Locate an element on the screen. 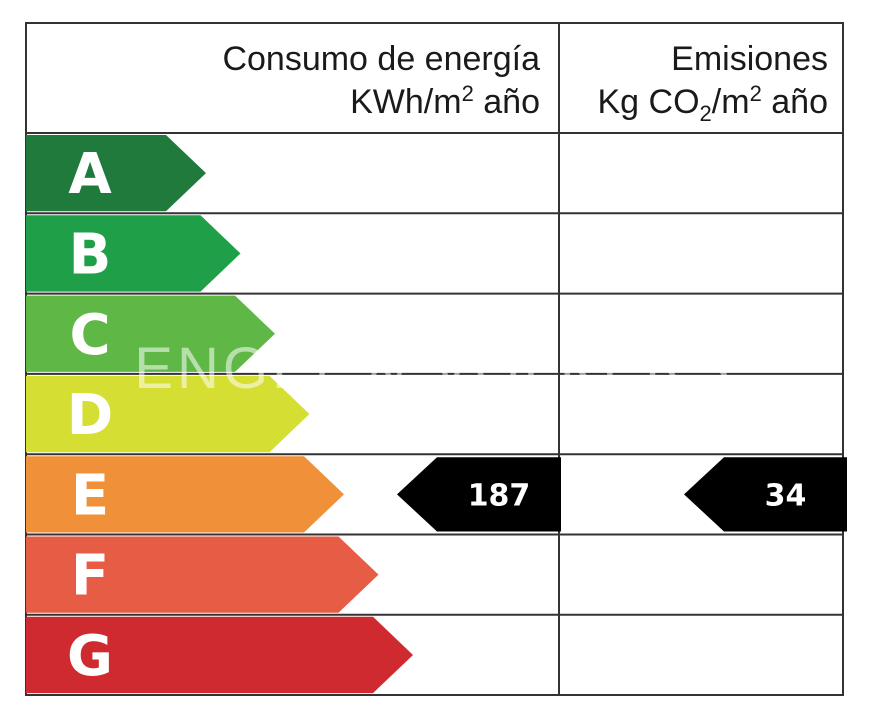 The width and height of the screenshot is (869, 718). emissions-header-unit: Kg CO2/m2 año is located at coordinates (712, 103).